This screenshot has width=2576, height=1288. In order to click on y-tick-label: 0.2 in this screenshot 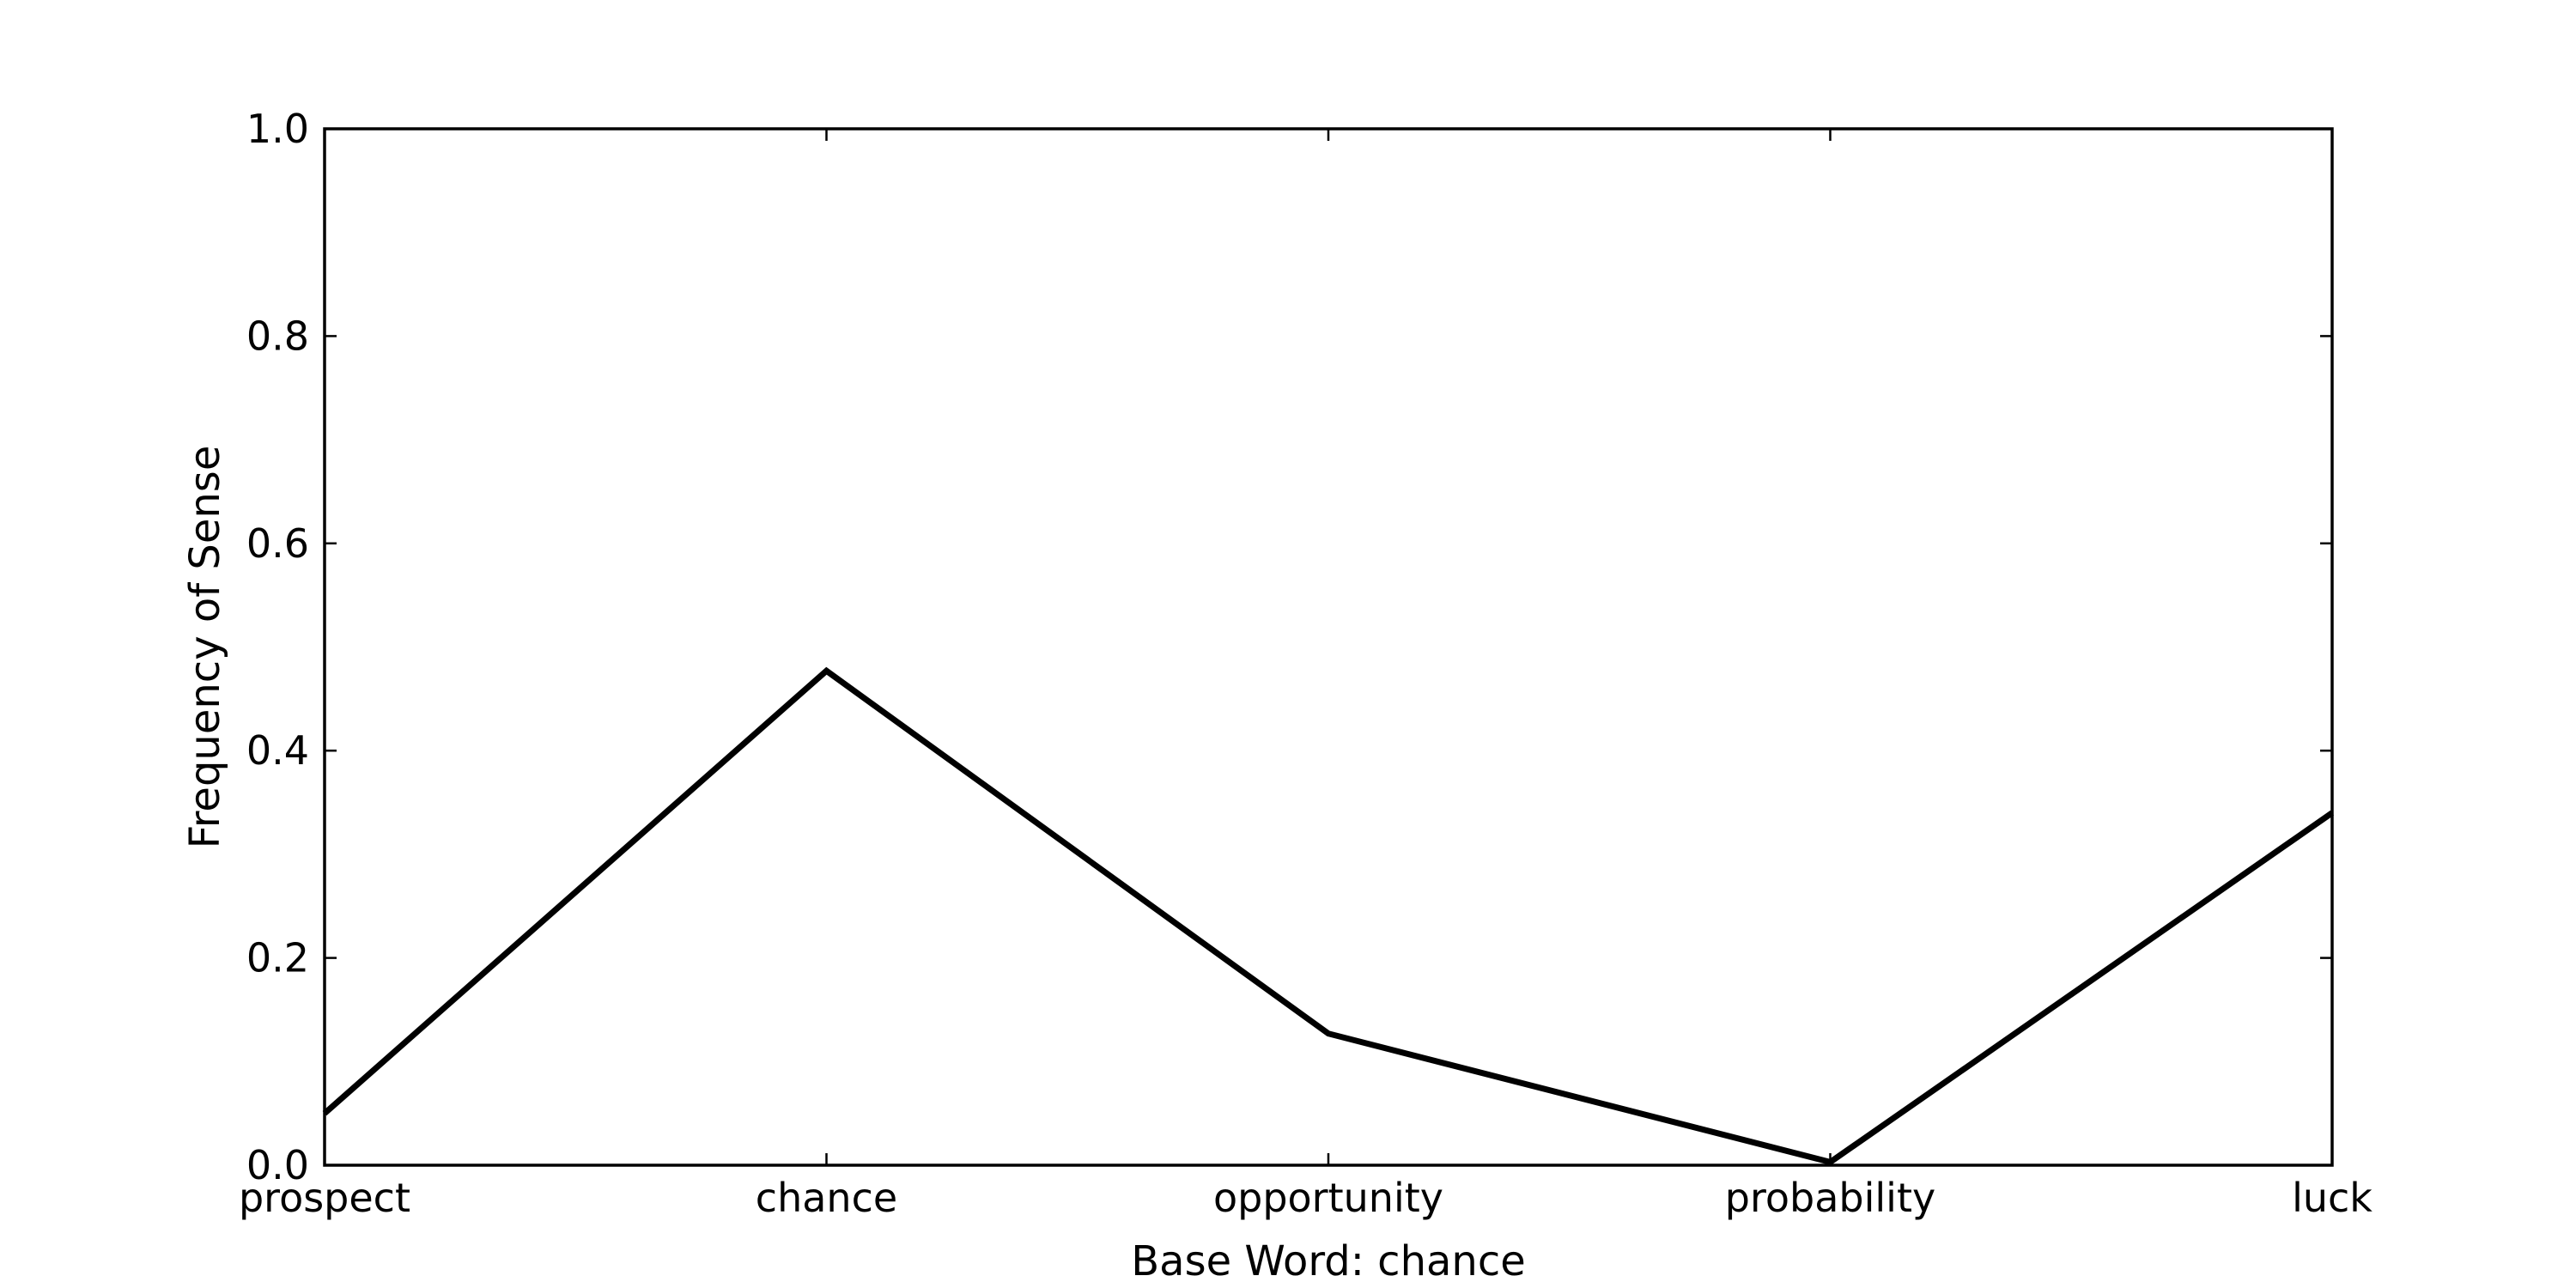, I will do `click(278, 958)`.